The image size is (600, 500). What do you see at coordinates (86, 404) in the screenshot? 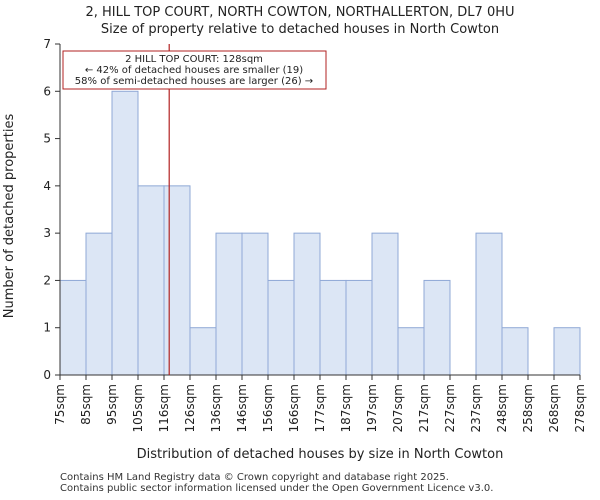
I see `x-tick-label: 85sqm` at bounding box center [86, 404].